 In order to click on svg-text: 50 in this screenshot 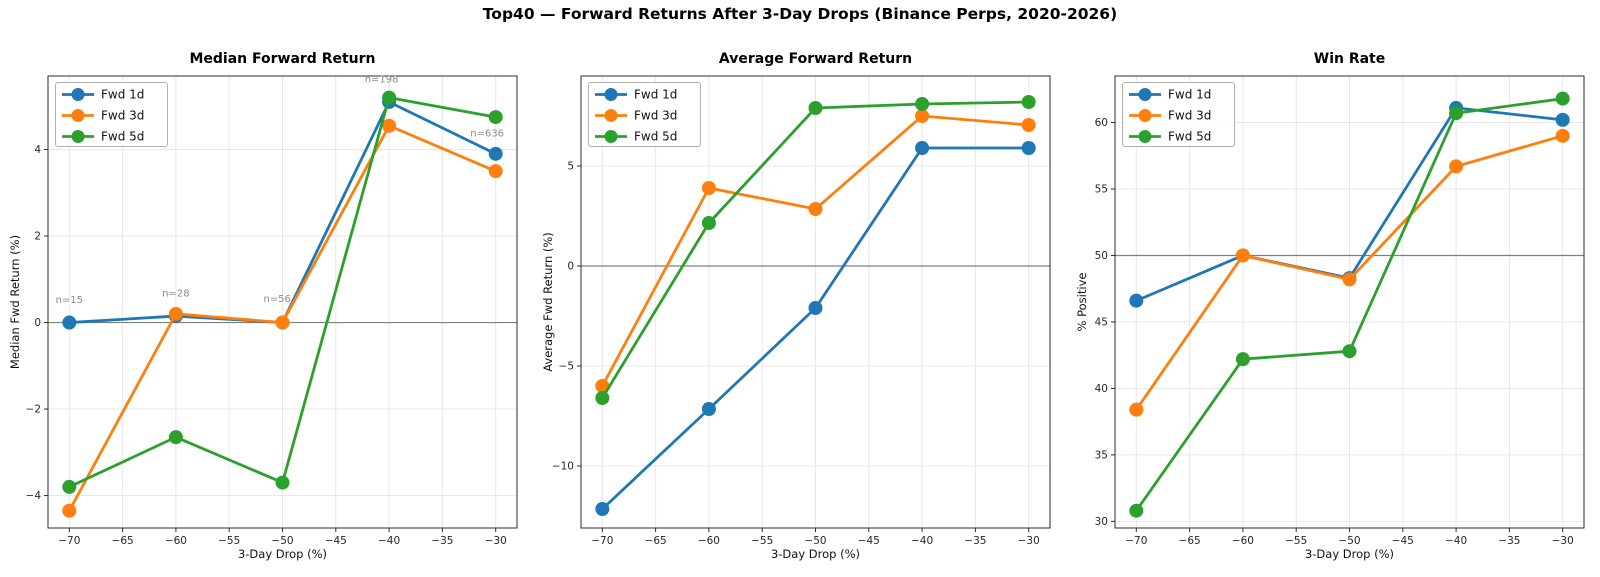, I will do `click(1101, 256)`.